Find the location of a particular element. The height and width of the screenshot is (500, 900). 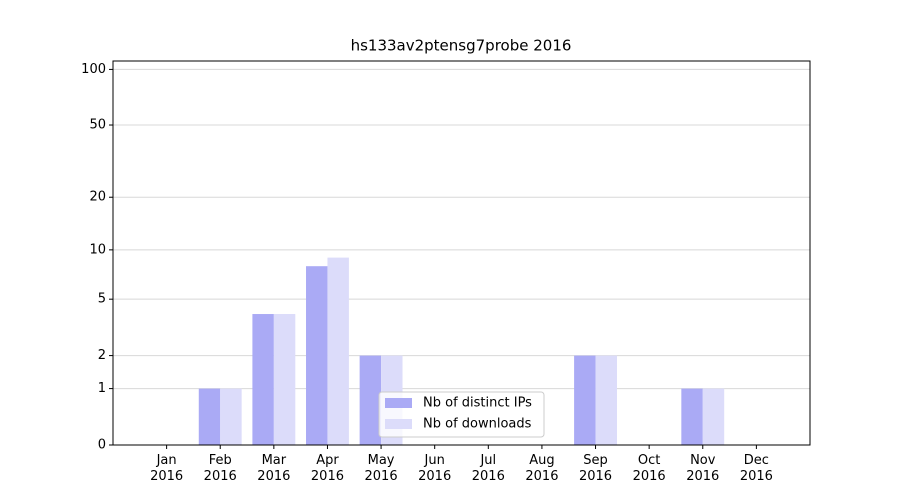

x-tick-label: Jan 2016 is located at coordinates (167, 468).